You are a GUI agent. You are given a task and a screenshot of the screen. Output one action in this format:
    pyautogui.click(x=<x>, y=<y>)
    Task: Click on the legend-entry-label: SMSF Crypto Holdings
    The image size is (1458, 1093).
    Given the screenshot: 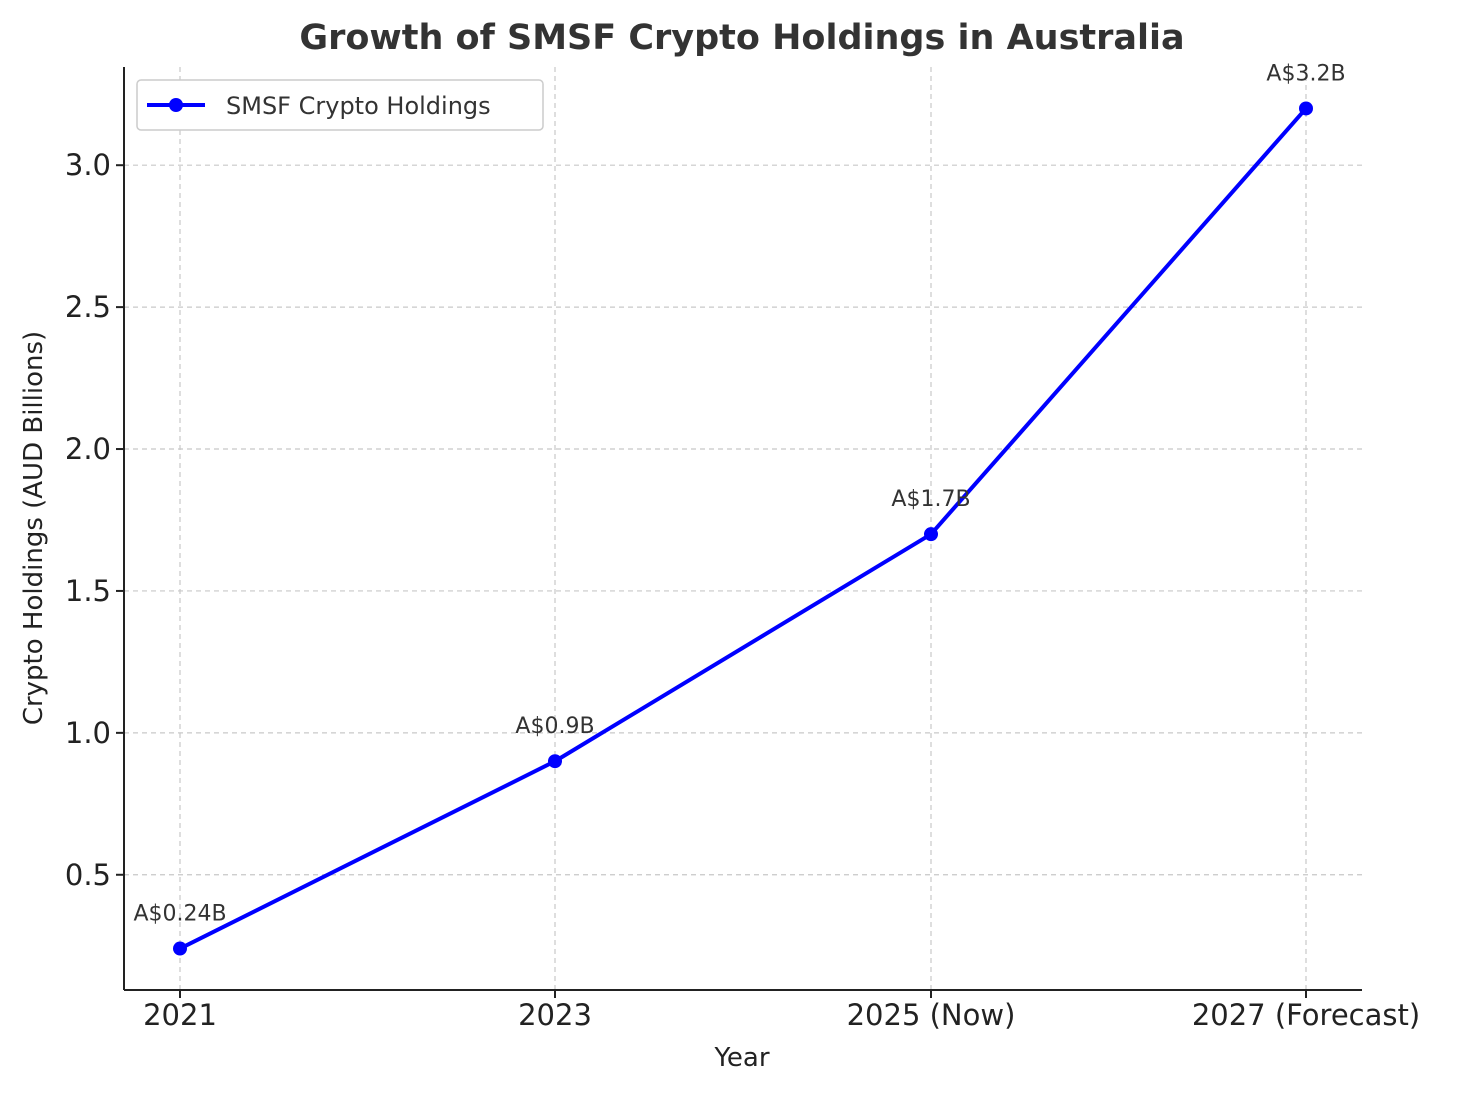 What is the action you would take?
    pyautogui.click(x=358, y=106)
    